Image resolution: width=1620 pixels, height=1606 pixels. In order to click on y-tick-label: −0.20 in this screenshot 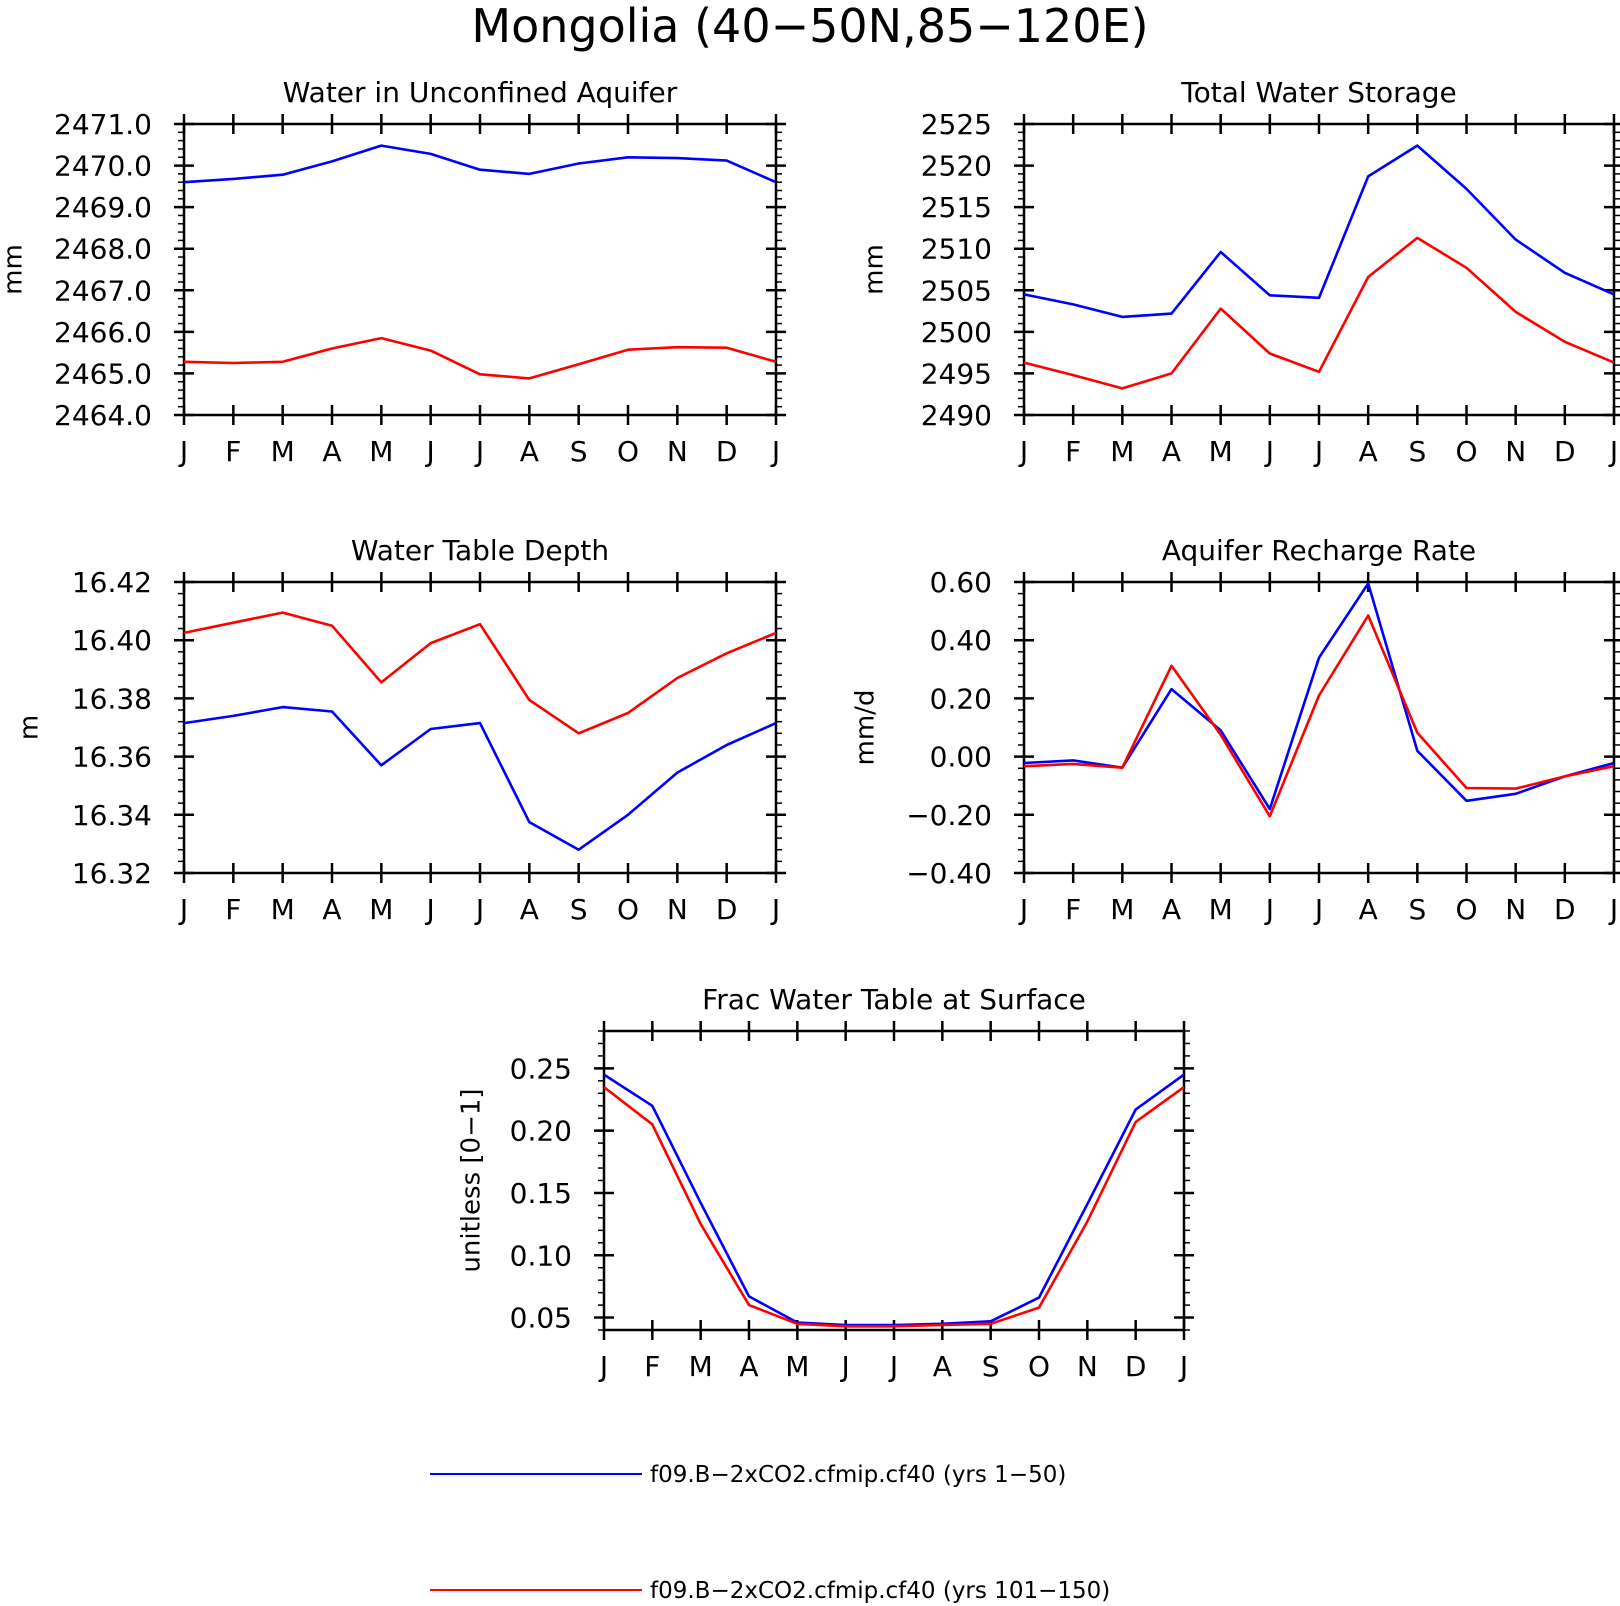, I will do `click(949, 815)`.